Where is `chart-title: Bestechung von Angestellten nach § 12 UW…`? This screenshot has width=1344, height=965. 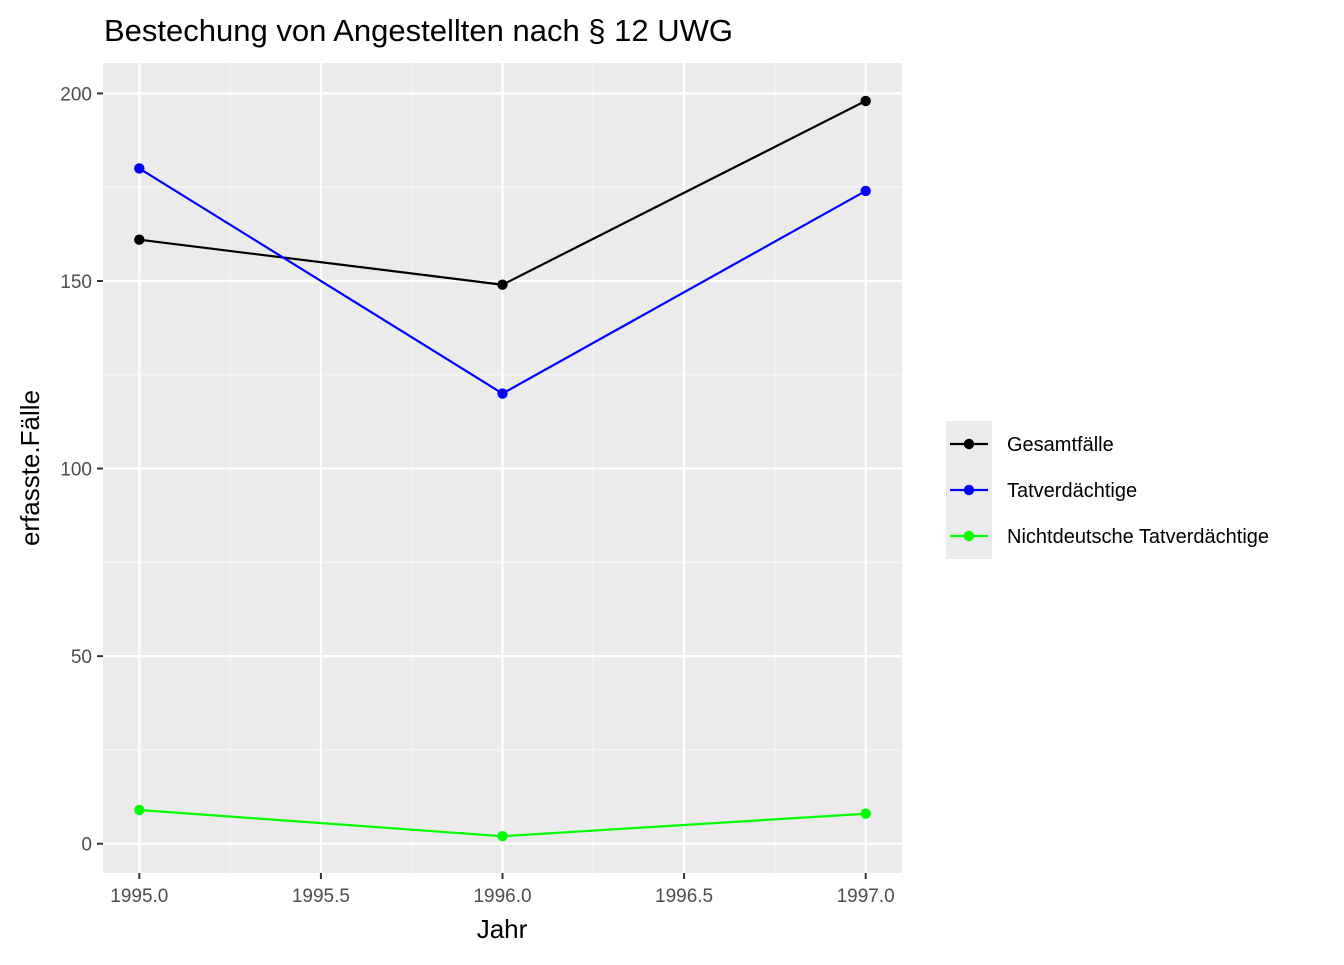 chart-title: Bestechung von Angestellten nach § 12 UW… is located at coordinates (418, 30).